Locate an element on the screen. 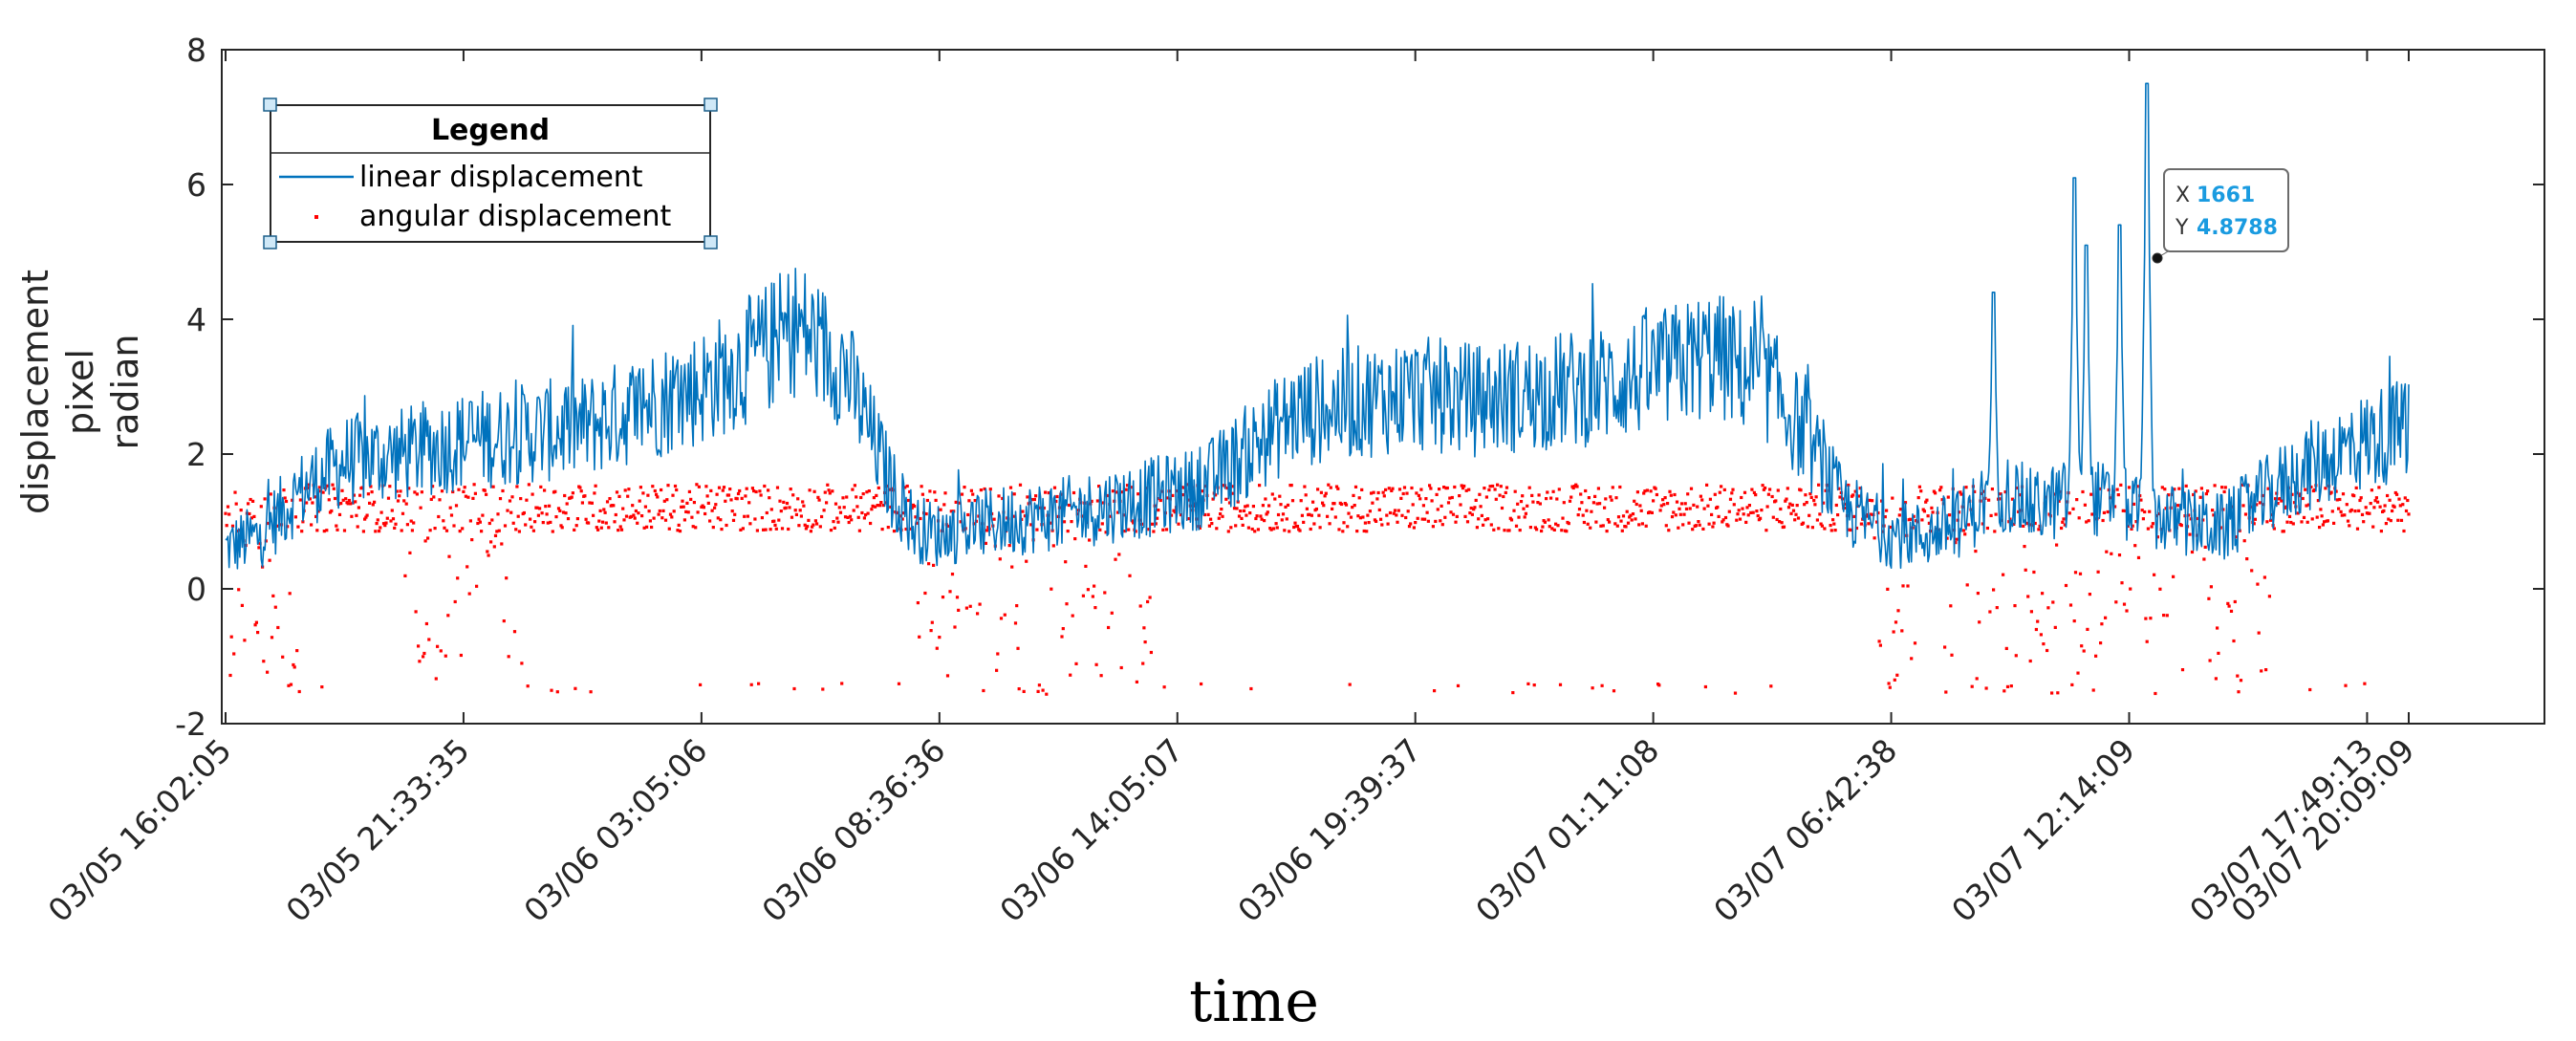 The height and width of the screenshot is (1041, 2576). datatip: X 1661 Y 4.8788 is located at coordinates (2220, 216).